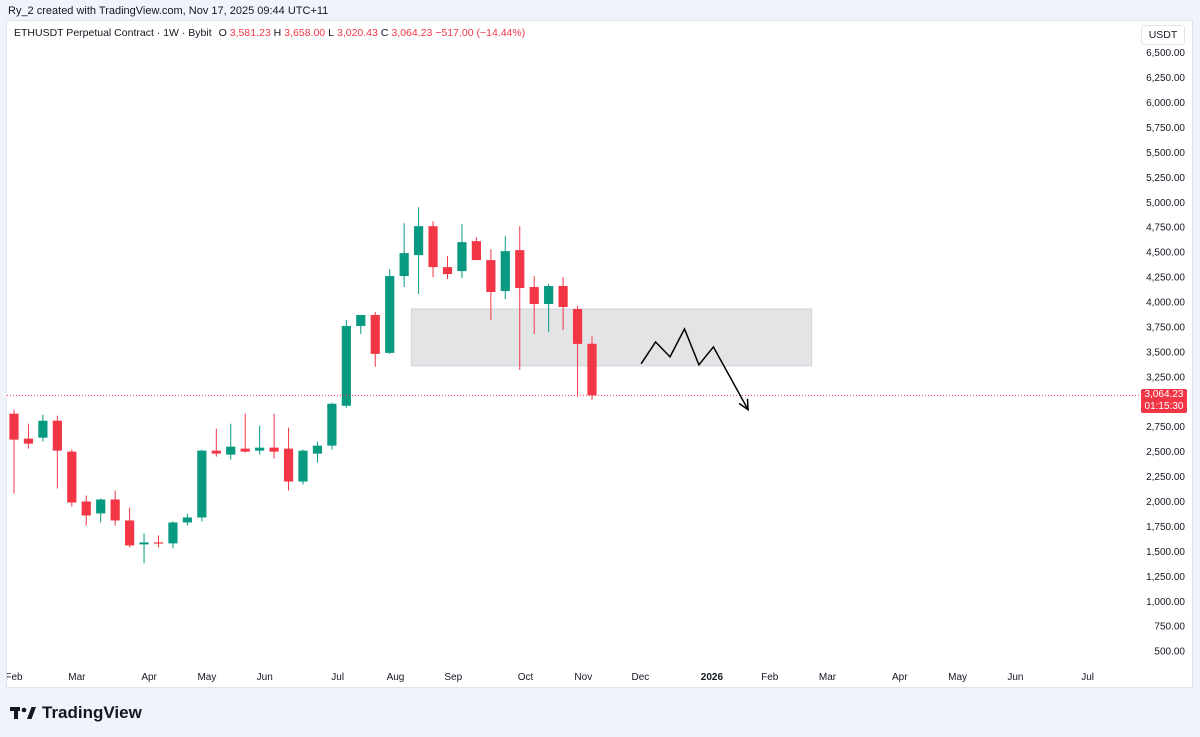 This screenshot has width=1200, height=737. Describe the element at coordinates (712, 677) in the screenshot. I see `x-axis-tick-label: 2026` at that location.